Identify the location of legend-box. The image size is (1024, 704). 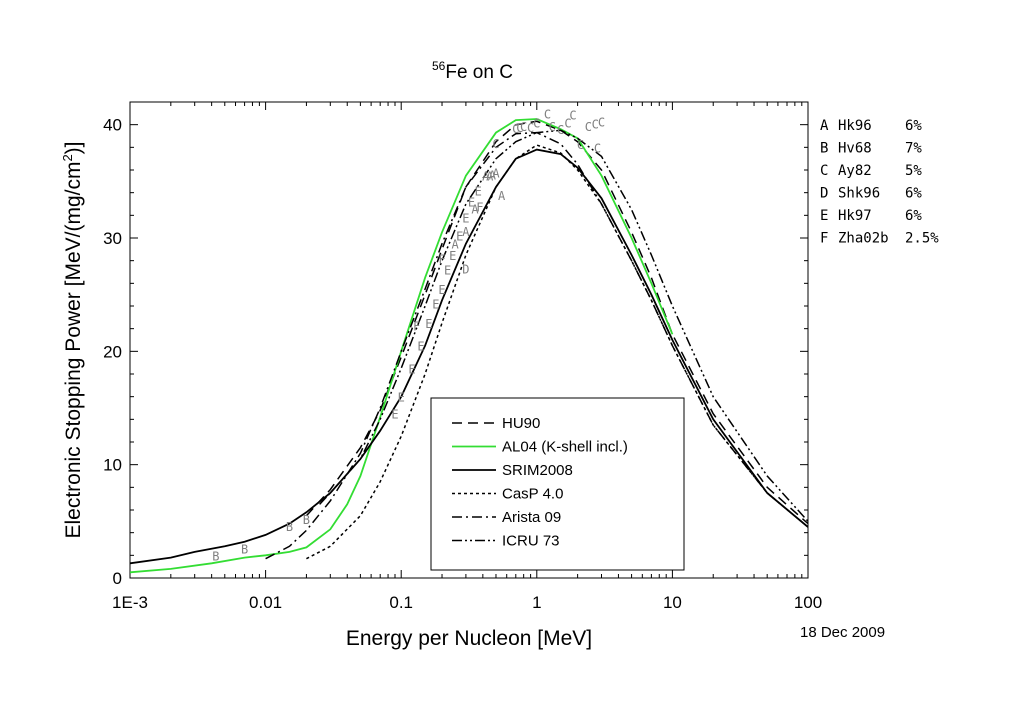
(557, 484).